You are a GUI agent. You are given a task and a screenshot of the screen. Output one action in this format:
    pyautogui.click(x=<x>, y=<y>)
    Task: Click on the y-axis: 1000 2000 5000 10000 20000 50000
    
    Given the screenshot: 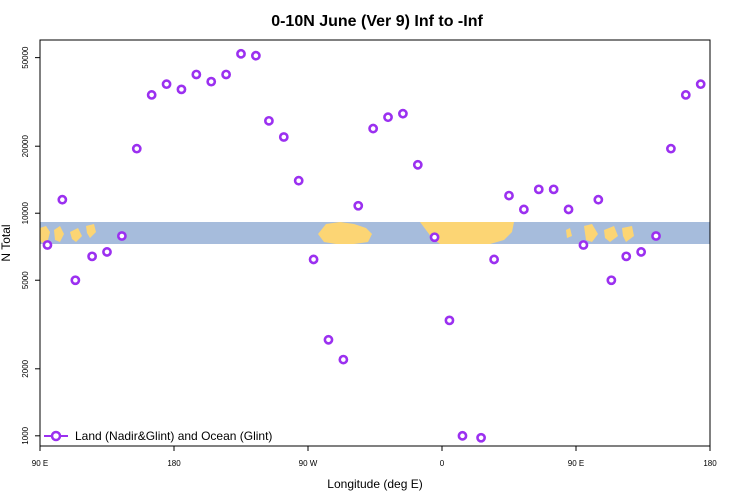 What is the action you would take?
    pyautogui.click(x=30, y=245)
    